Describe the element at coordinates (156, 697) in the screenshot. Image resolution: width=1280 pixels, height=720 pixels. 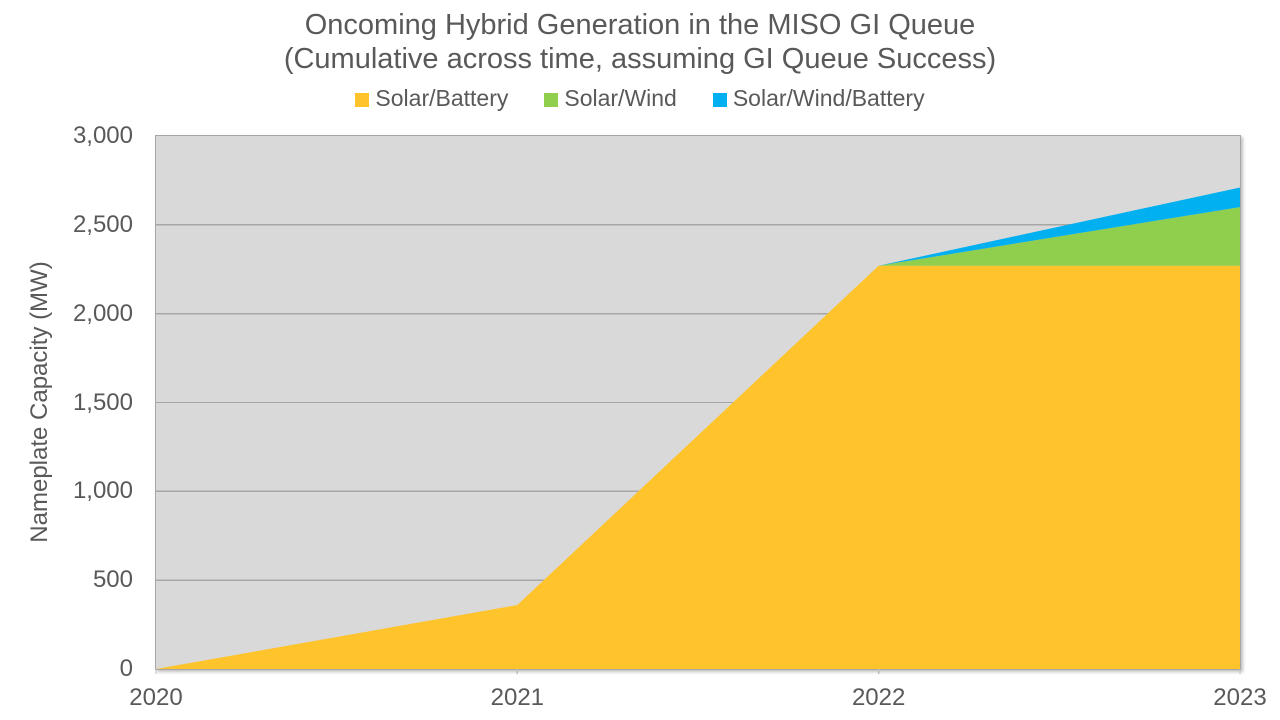
I see `x-tick-label-2020: 2020` at that location.